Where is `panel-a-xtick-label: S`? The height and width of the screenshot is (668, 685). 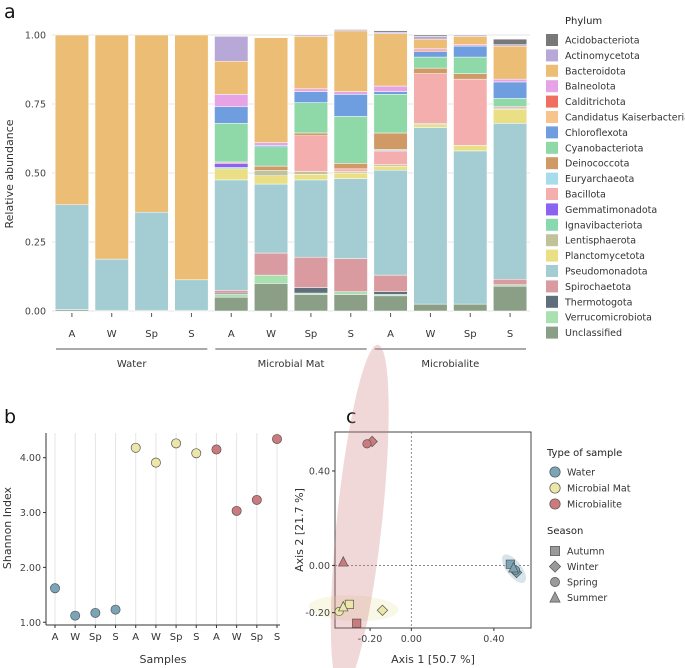
panel-a-xtick-label: S is located at coordinates (510, 334).